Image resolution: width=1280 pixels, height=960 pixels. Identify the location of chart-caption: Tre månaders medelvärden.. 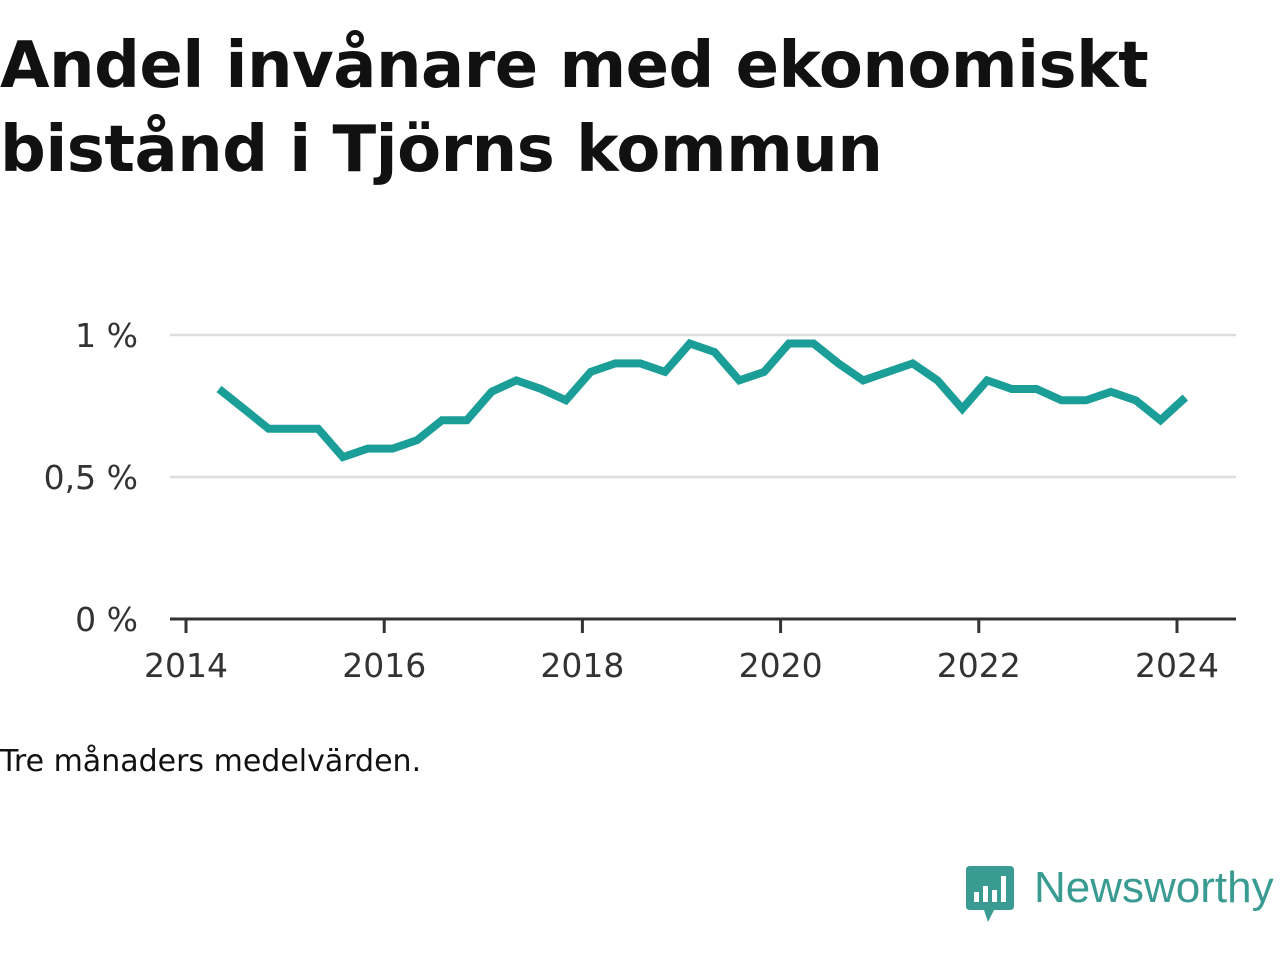
(211, 761).